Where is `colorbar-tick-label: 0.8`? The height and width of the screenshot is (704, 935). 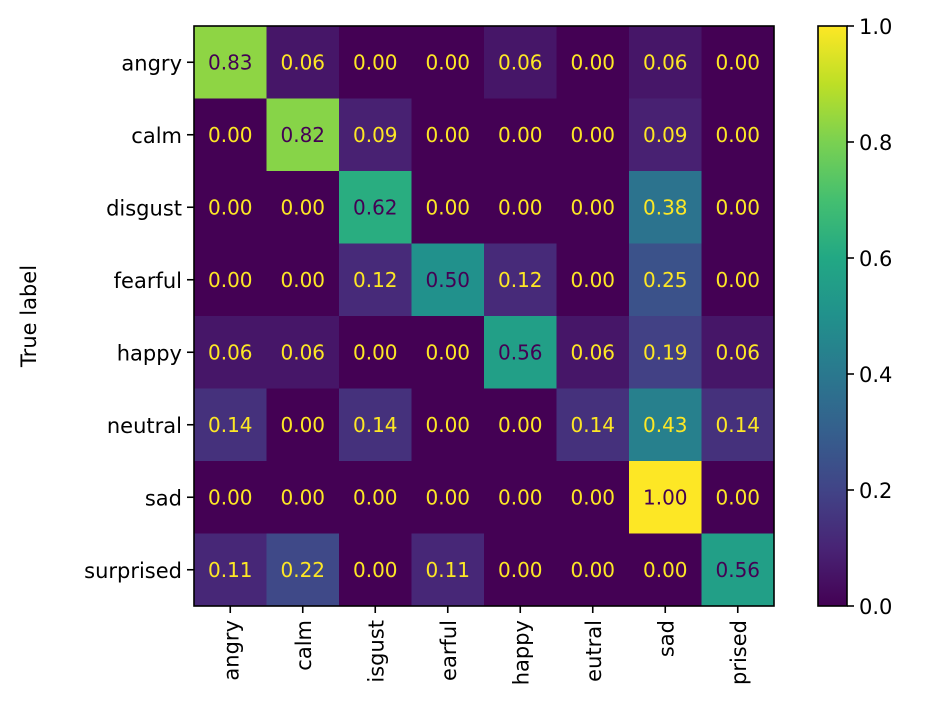 colorbar-tick-label: 0.8 is located at coordinates (875, 143).